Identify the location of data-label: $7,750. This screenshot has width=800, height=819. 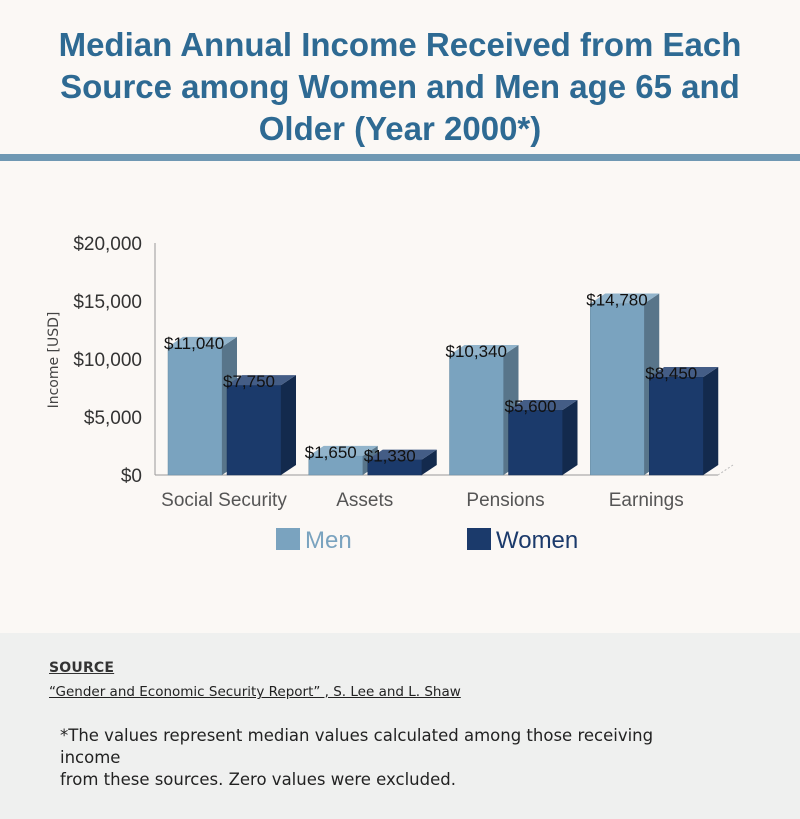
(249, 381).